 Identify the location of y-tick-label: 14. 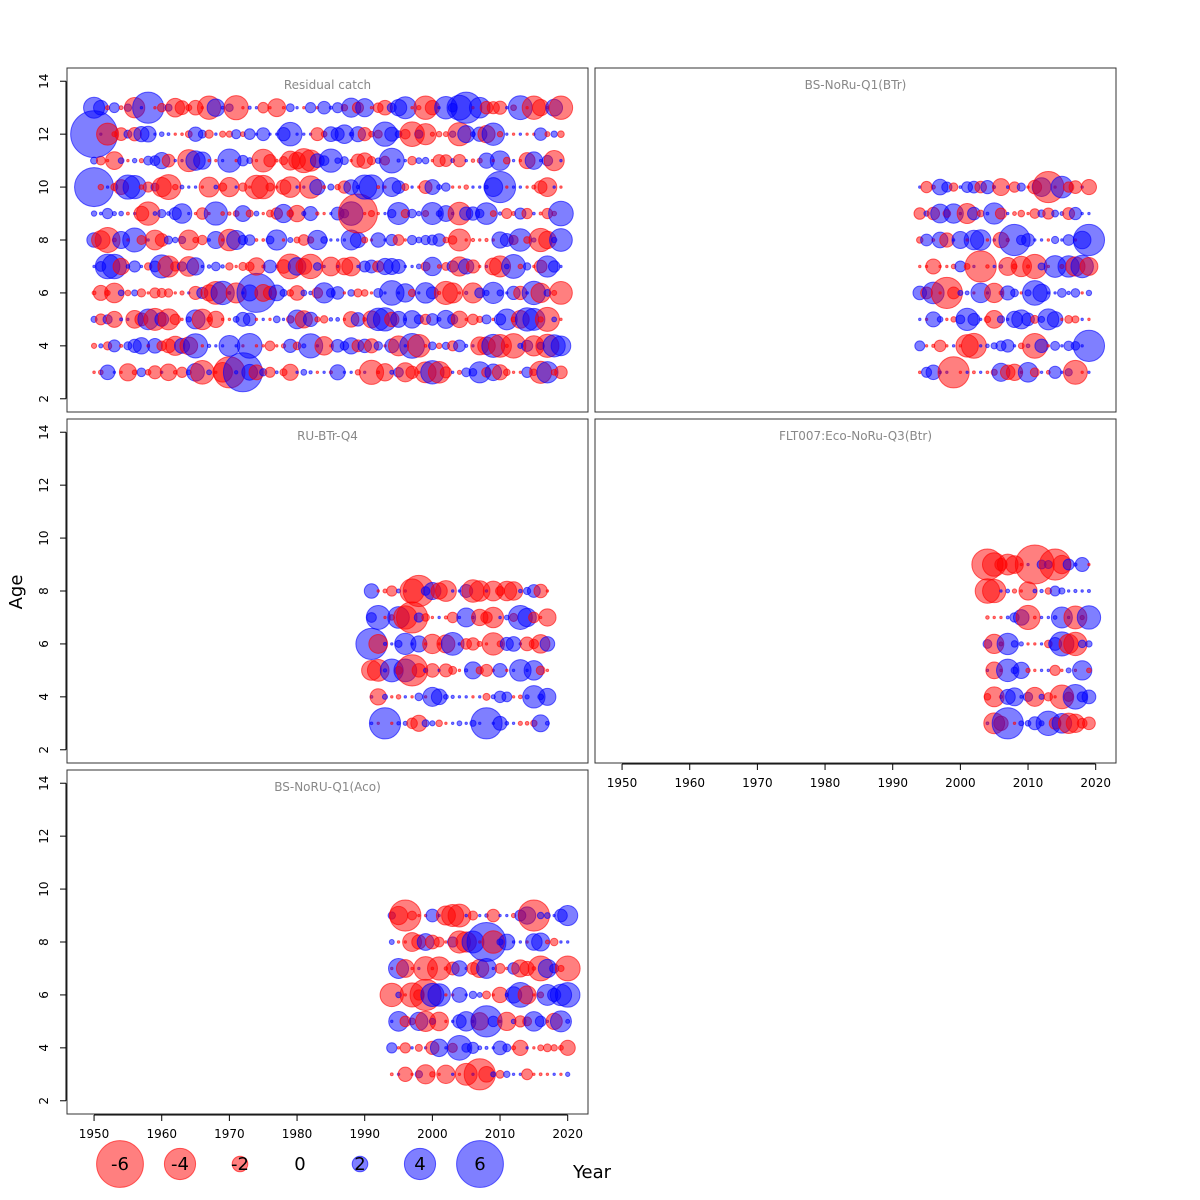
(44, 432).